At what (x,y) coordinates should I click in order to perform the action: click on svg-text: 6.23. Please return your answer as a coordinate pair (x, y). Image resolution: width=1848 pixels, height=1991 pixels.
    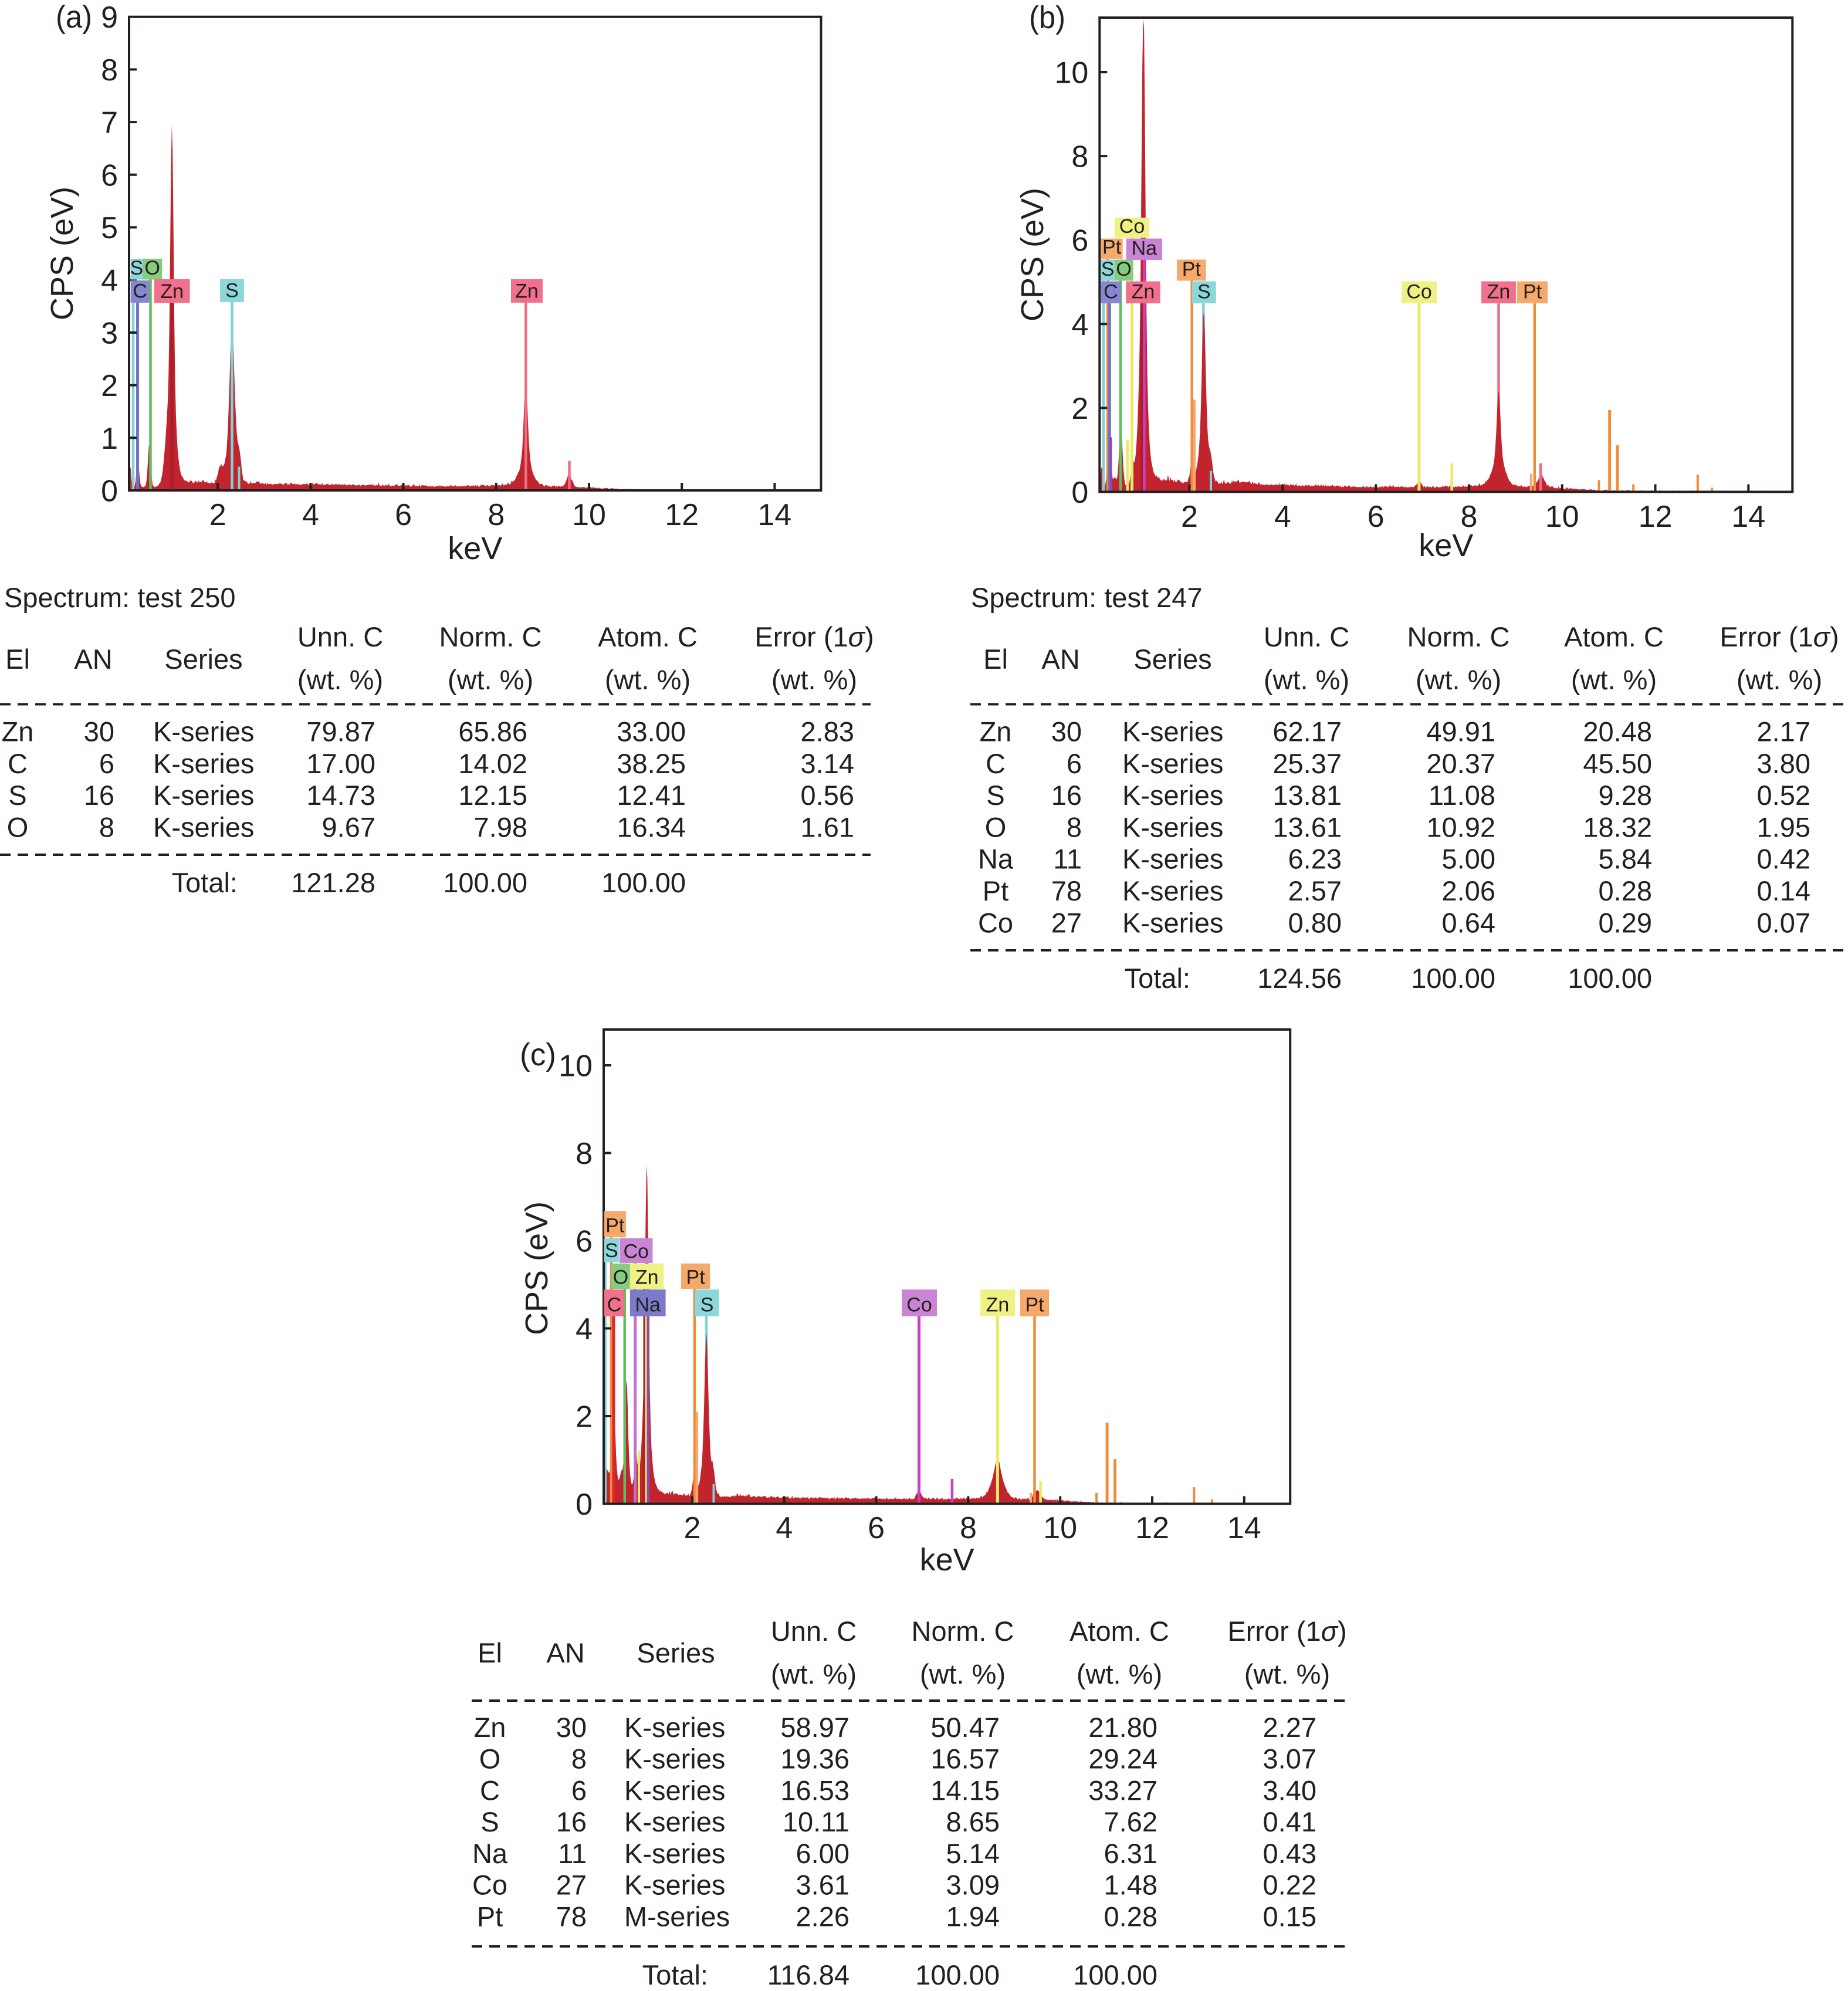
    Looking at the image, I should click on (1315, 860).